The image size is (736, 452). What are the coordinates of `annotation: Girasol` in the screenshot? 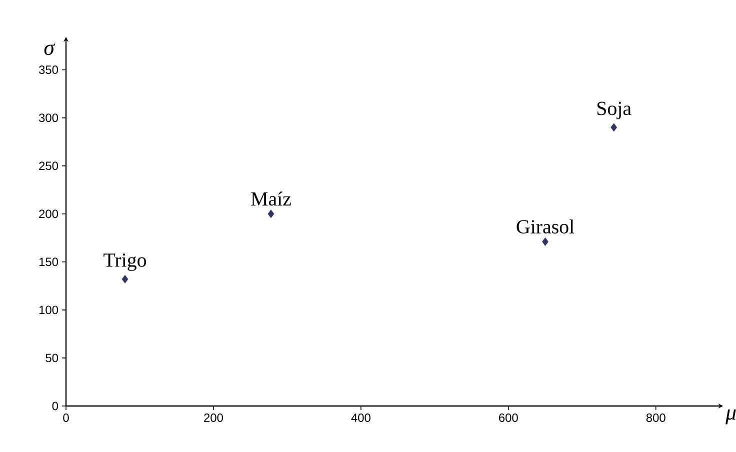 It's located at (545, 226).